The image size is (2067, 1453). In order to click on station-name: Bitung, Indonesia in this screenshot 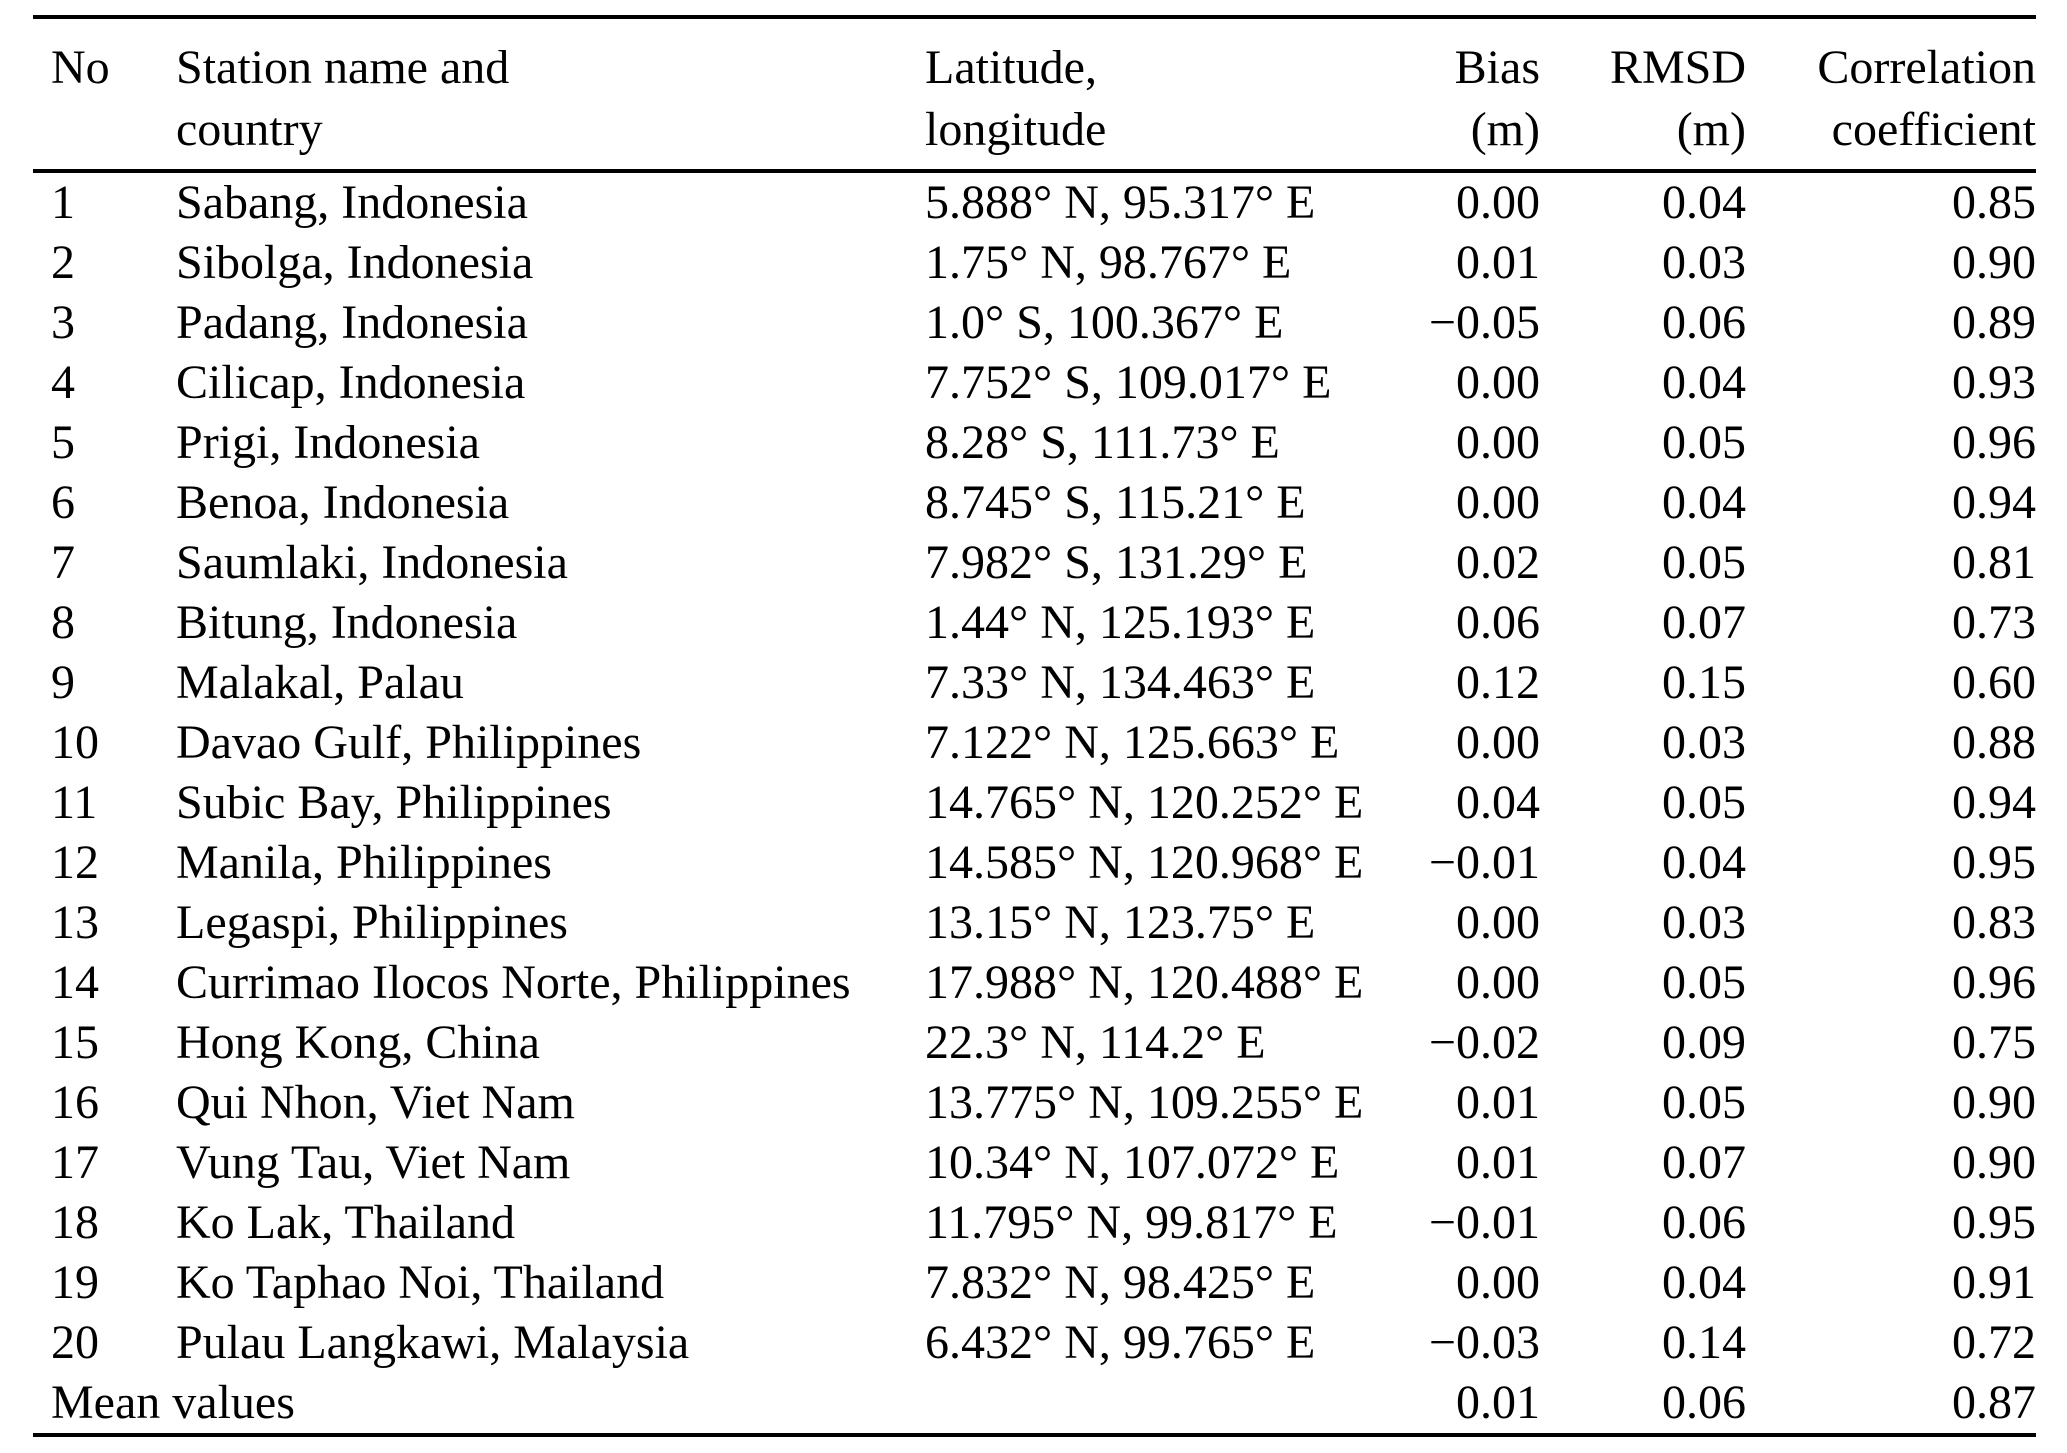, I will do `click(347, 622)`.